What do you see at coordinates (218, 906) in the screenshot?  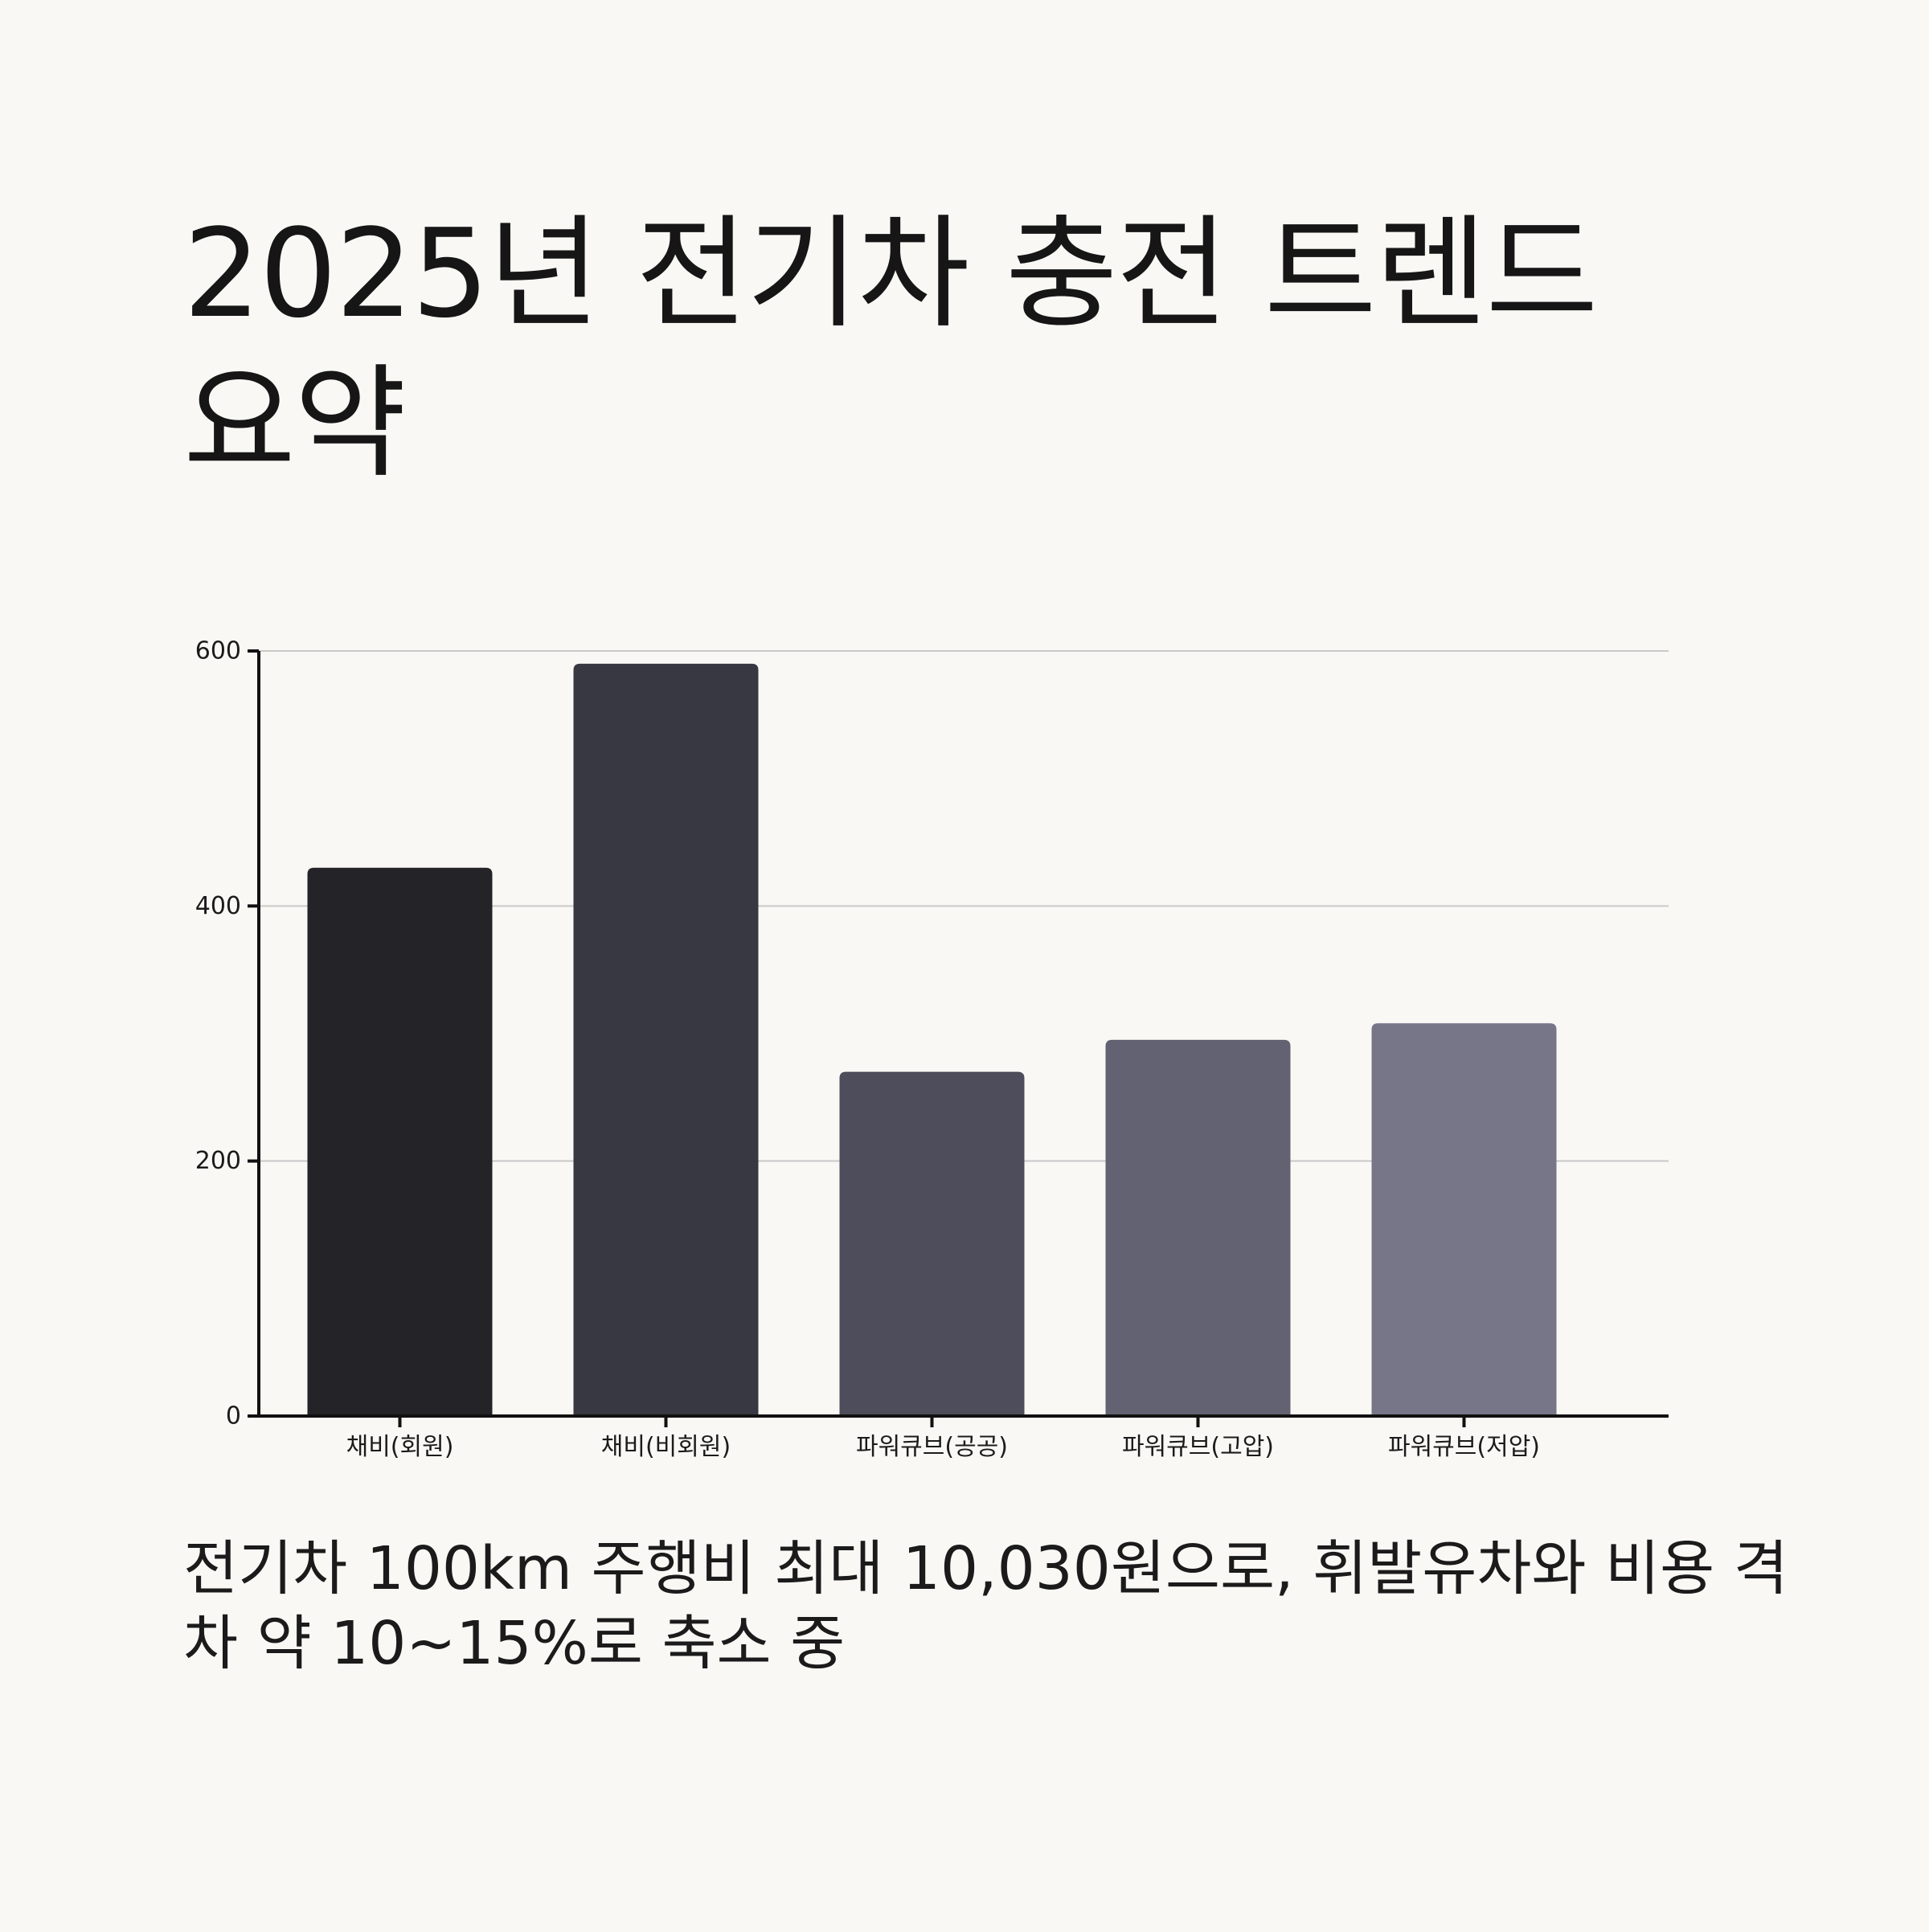 I see `y-tick-label: 400` at bounding box center [218, 906].